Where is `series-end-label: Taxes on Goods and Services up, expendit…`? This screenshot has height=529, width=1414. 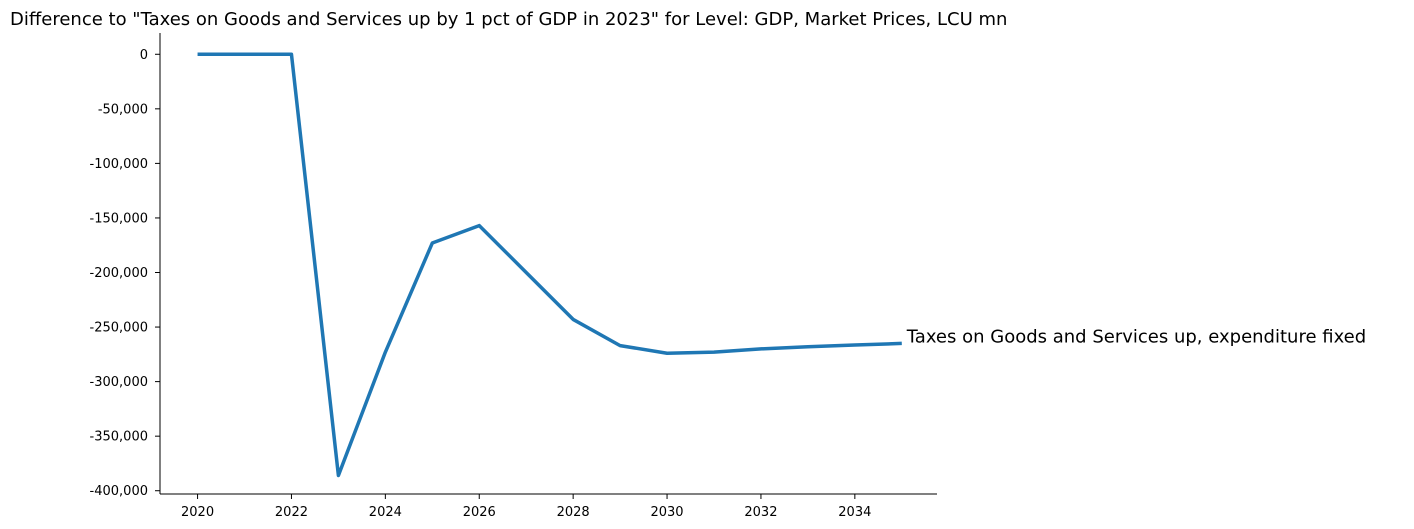
series-end-label: Taxes on Goods and Services up, expendit… is located at coordinates (1136, 336).